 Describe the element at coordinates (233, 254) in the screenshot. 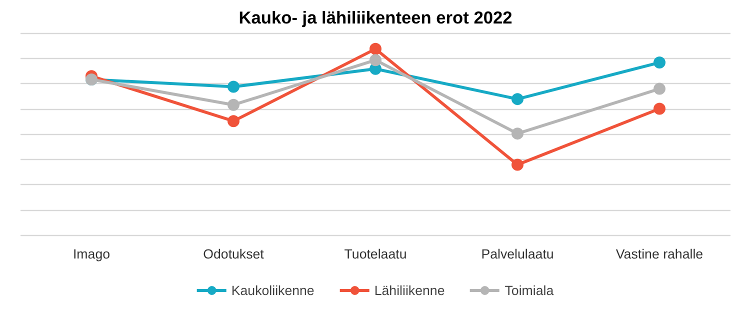

I see `x-tick-label: Odotukset` at that location.